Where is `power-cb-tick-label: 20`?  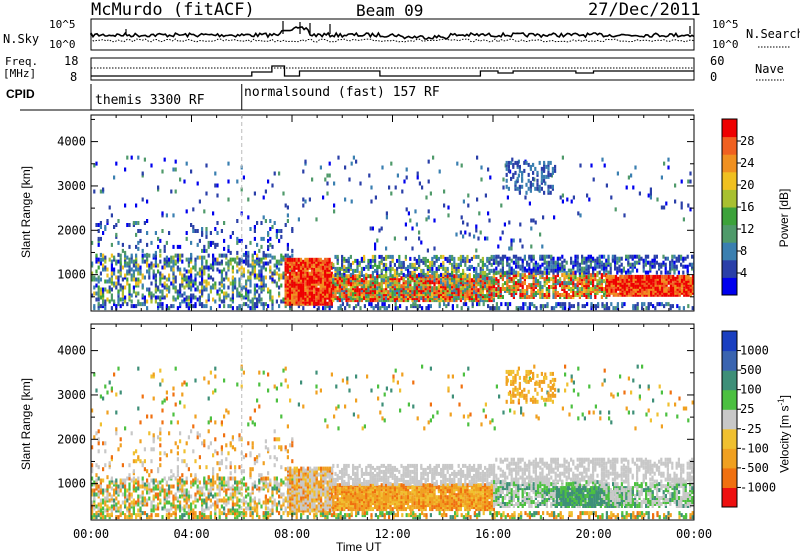 power-cb-tick-label: 20 is located at coordinates (747, 185).